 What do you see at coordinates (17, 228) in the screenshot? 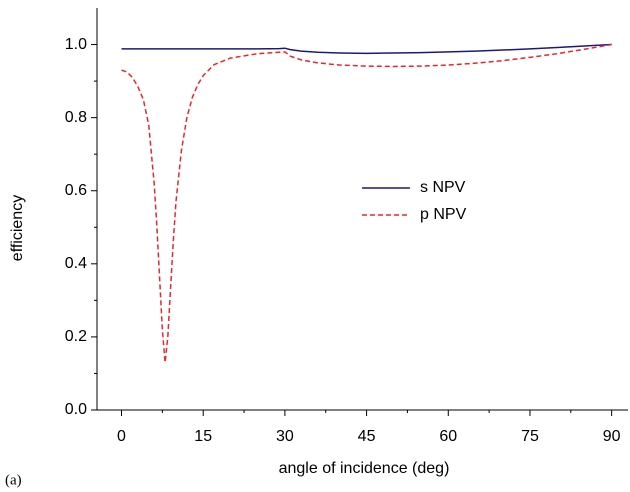
I see `y-axis-label: efficiency` at bounding box center [17, 228].